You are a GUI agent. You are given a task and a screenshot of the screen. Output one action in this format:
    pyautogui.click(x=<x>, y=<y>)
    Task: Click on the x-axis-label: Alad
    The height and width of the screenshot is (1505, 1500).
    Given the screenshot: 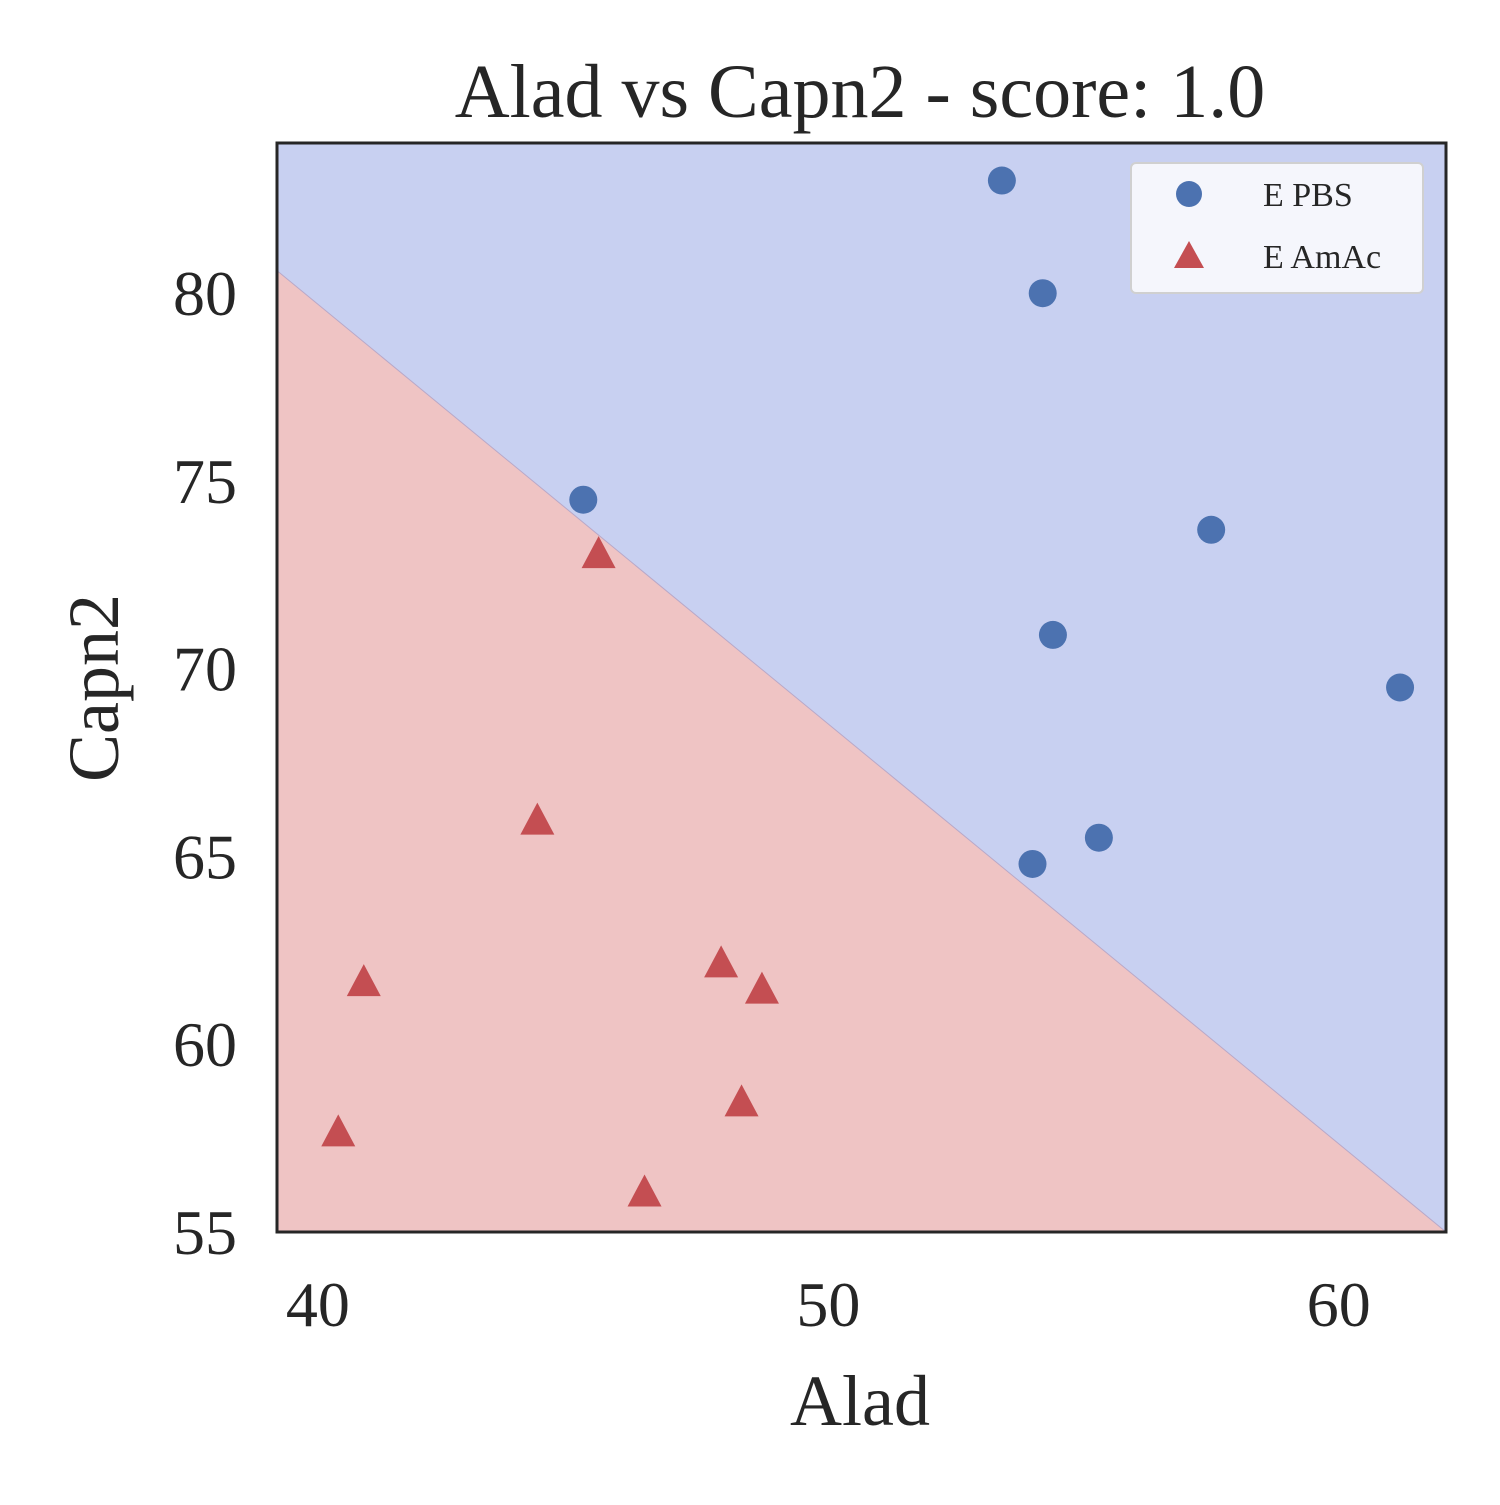 What is the action you would take?
    pyautogui.click(x=860, y=1401)
    